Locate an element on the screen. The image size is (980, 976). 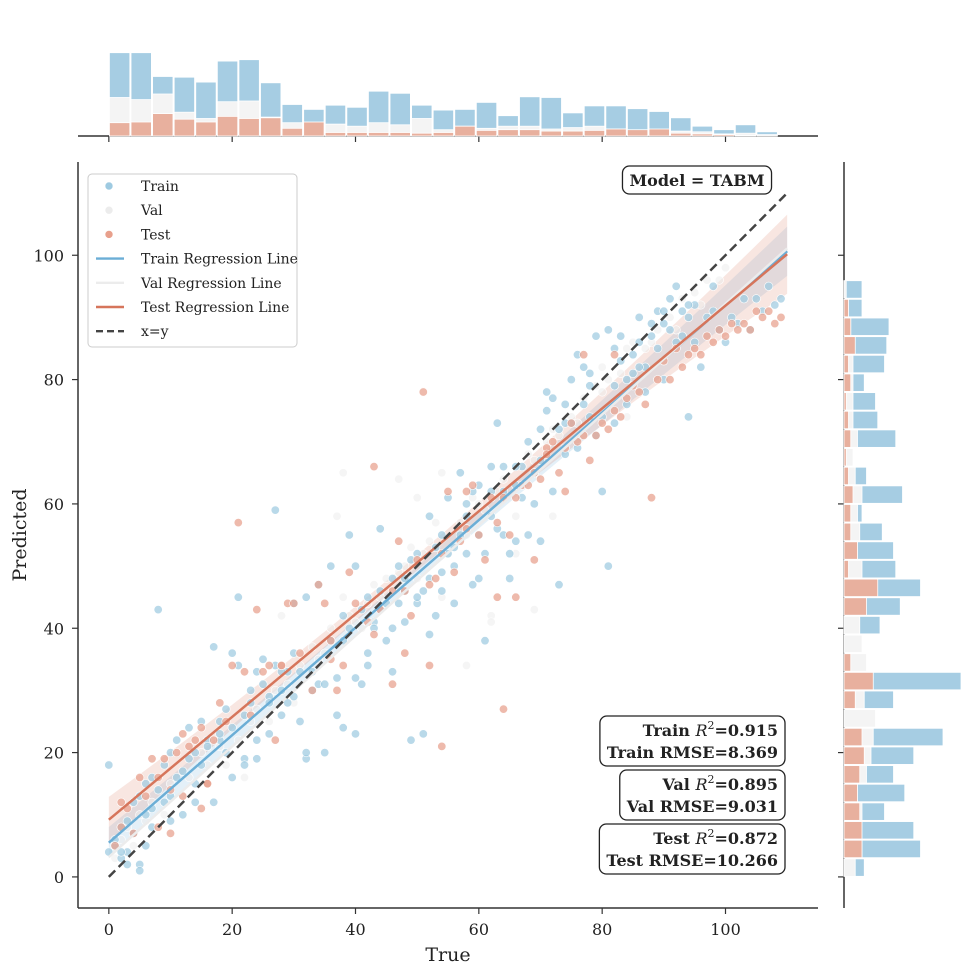
metric-r2-value: =0.895 is located at coordinates (746, 784).